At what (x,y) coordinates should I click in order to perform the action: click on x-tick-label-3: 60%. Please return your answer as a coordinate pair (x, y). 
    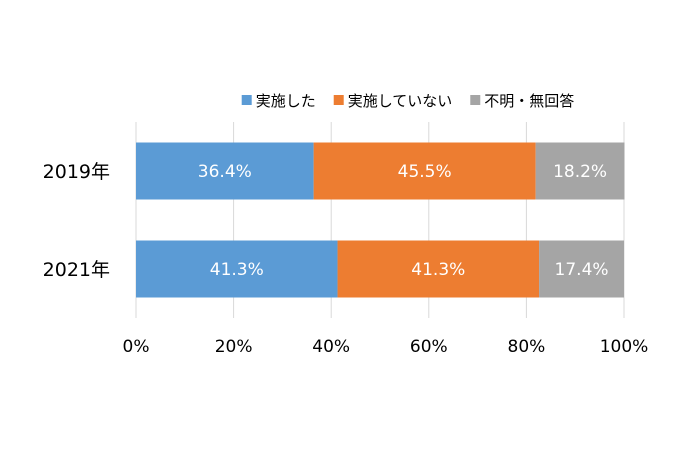
    Looking at the image, I should click on (429, 347).